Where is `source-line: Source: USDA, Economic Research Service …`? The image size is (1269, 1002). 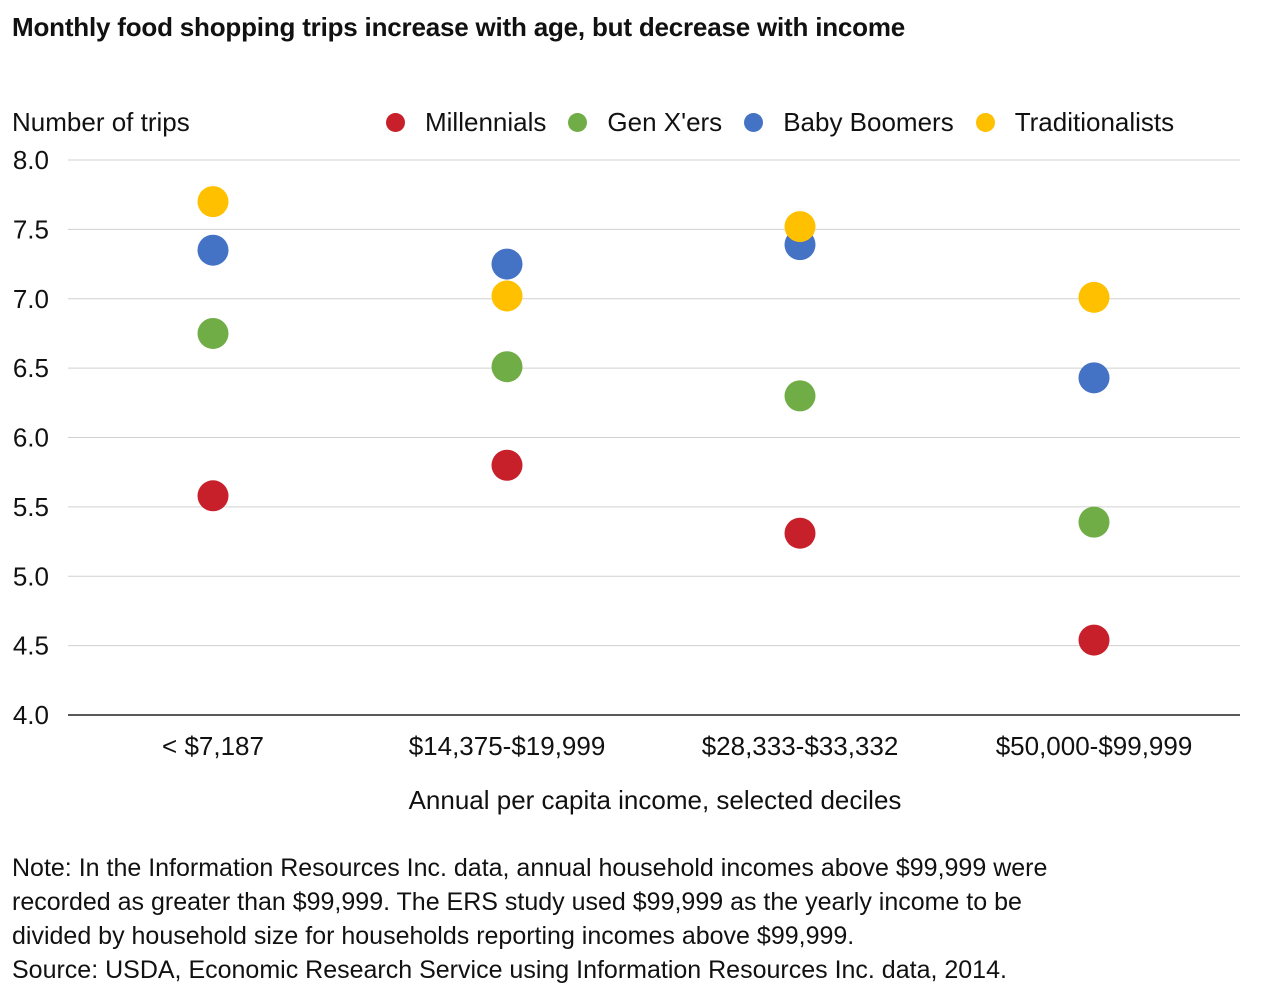 source-line: Source: USDA, Economic Research Service … is located at coordinates (509, 970).